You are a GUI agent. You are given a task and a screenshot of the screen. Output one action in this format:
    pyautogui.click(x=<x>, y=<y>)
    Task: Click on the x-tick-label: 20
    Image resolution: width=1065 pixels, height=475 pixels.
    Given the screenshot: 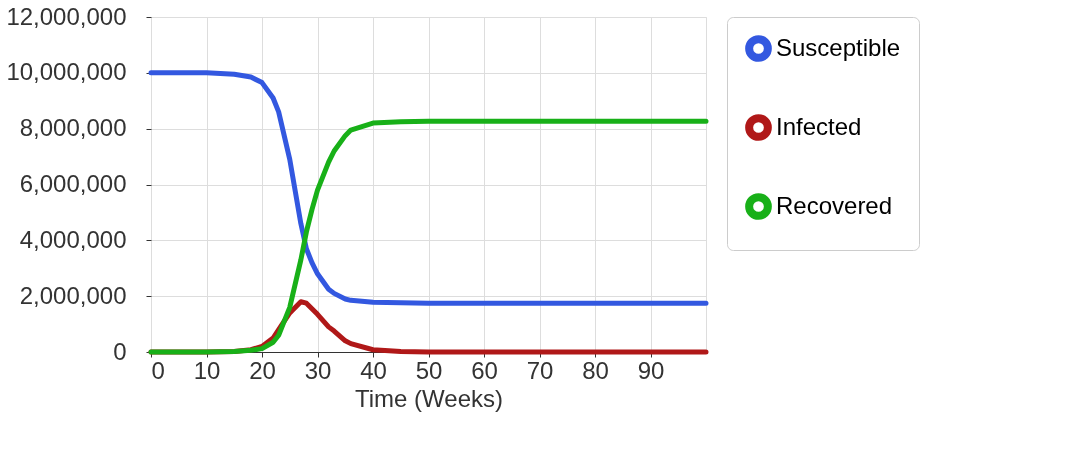 What is the action you would take?
    pyautogui.click(x=262, y=370)
    